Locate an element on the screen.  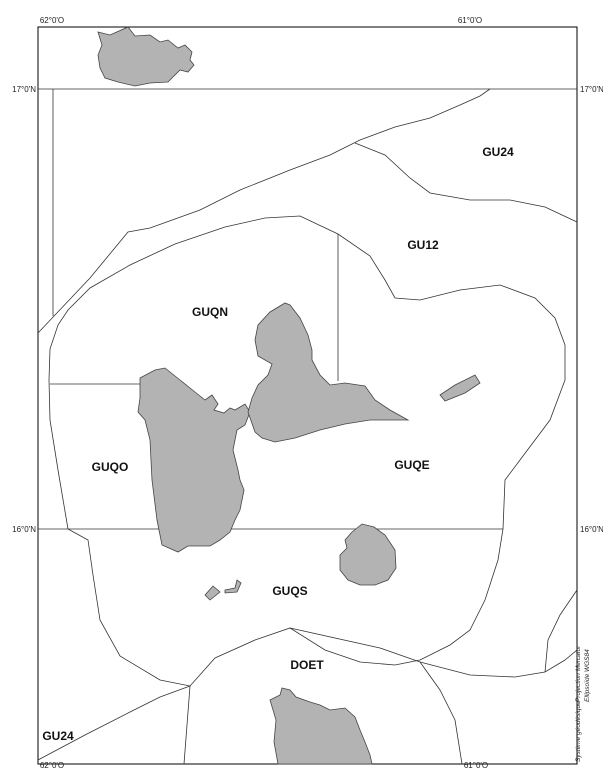
guadeloupe-basse-terre is located at coordinates (194, 460).